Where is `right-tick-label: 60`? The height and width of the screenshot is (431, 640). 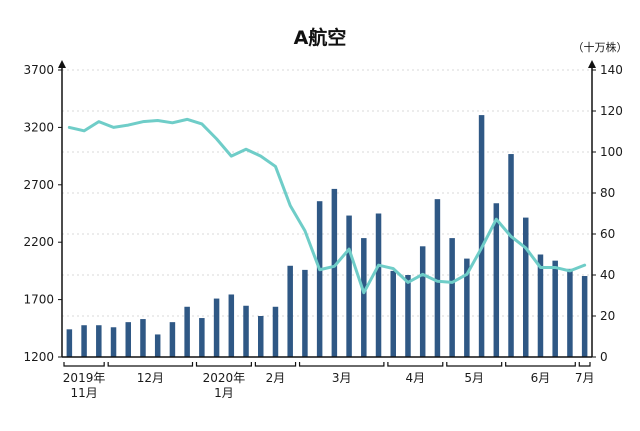
right-tick-label: 60 is located at coordinates (607, 234).